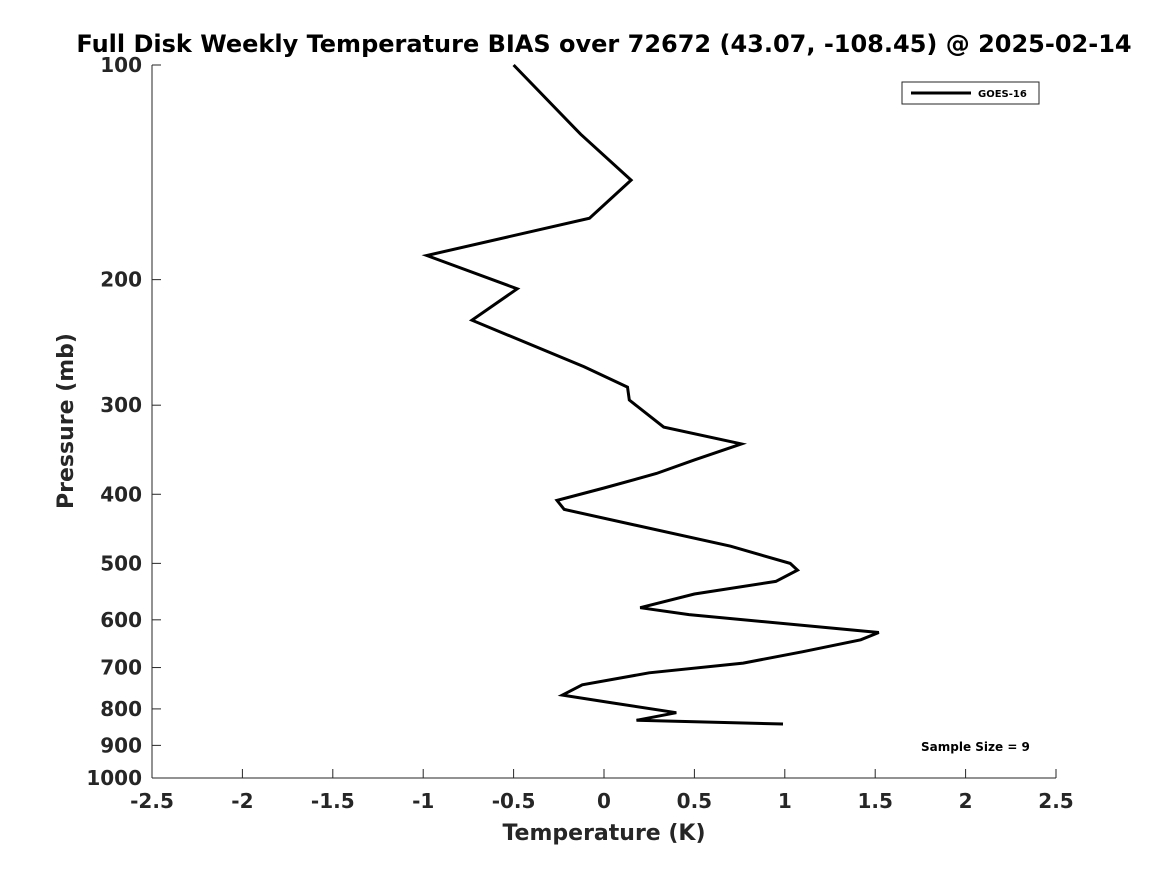 The image size is (1167, 875). What do you see at coordinates (333, 801) in the screenshot?
I see `x-tick-label: -1.5` at bounding box center [333, 801].